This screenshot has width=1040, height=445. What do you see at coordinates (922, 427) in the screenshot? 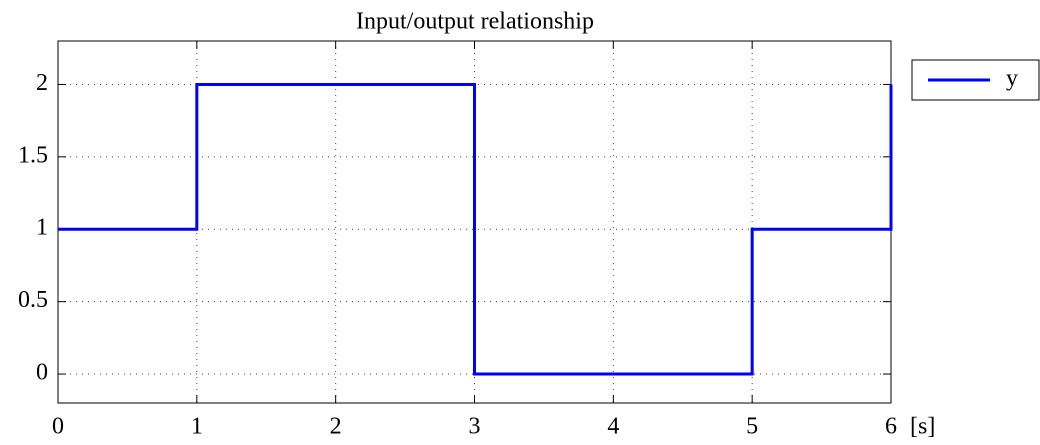
I see `x-axis-label: [s]` at bounding box center [922, 427].